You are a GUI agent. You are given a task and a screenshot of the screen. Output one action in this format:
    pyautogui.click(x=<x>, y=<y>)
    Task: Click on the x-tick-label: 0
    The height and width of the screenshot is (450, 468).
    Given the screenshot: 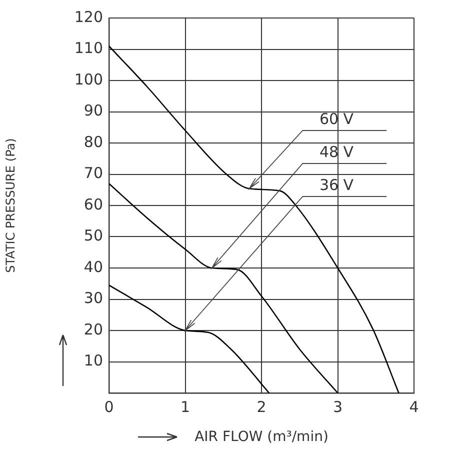 What is the action you would take?
    pyautogui.click(x=109, y=407)
    